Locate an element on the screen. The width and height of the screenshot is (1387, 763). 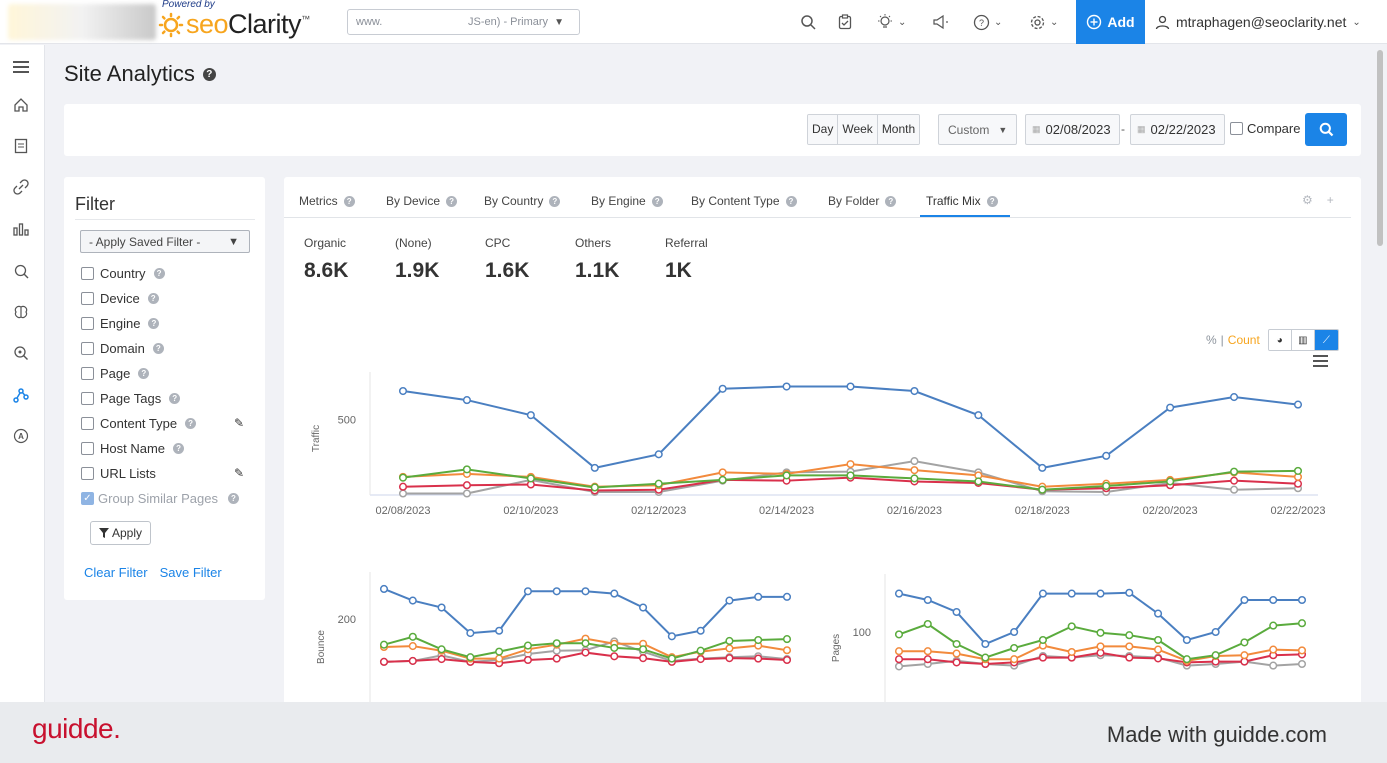
gear-icon: ⚙ is located at coordinates (1307, 200).